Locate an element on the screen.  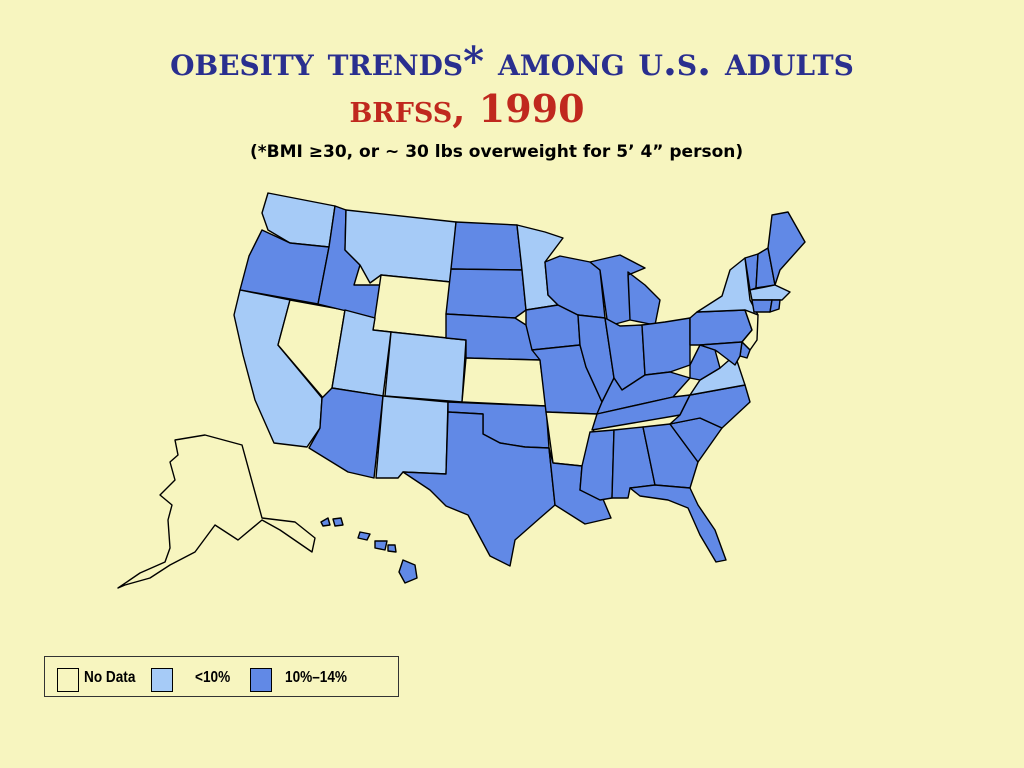
state-kansas is located at coordinates (504, 382).